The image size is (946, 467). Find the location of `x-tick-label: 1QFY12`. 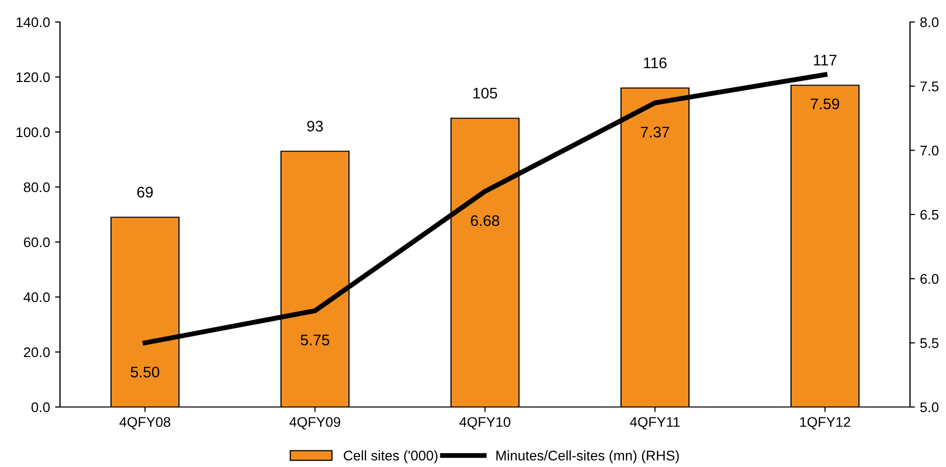

x-tick-label: 1QFY12 is located at coordinates (825, 423).